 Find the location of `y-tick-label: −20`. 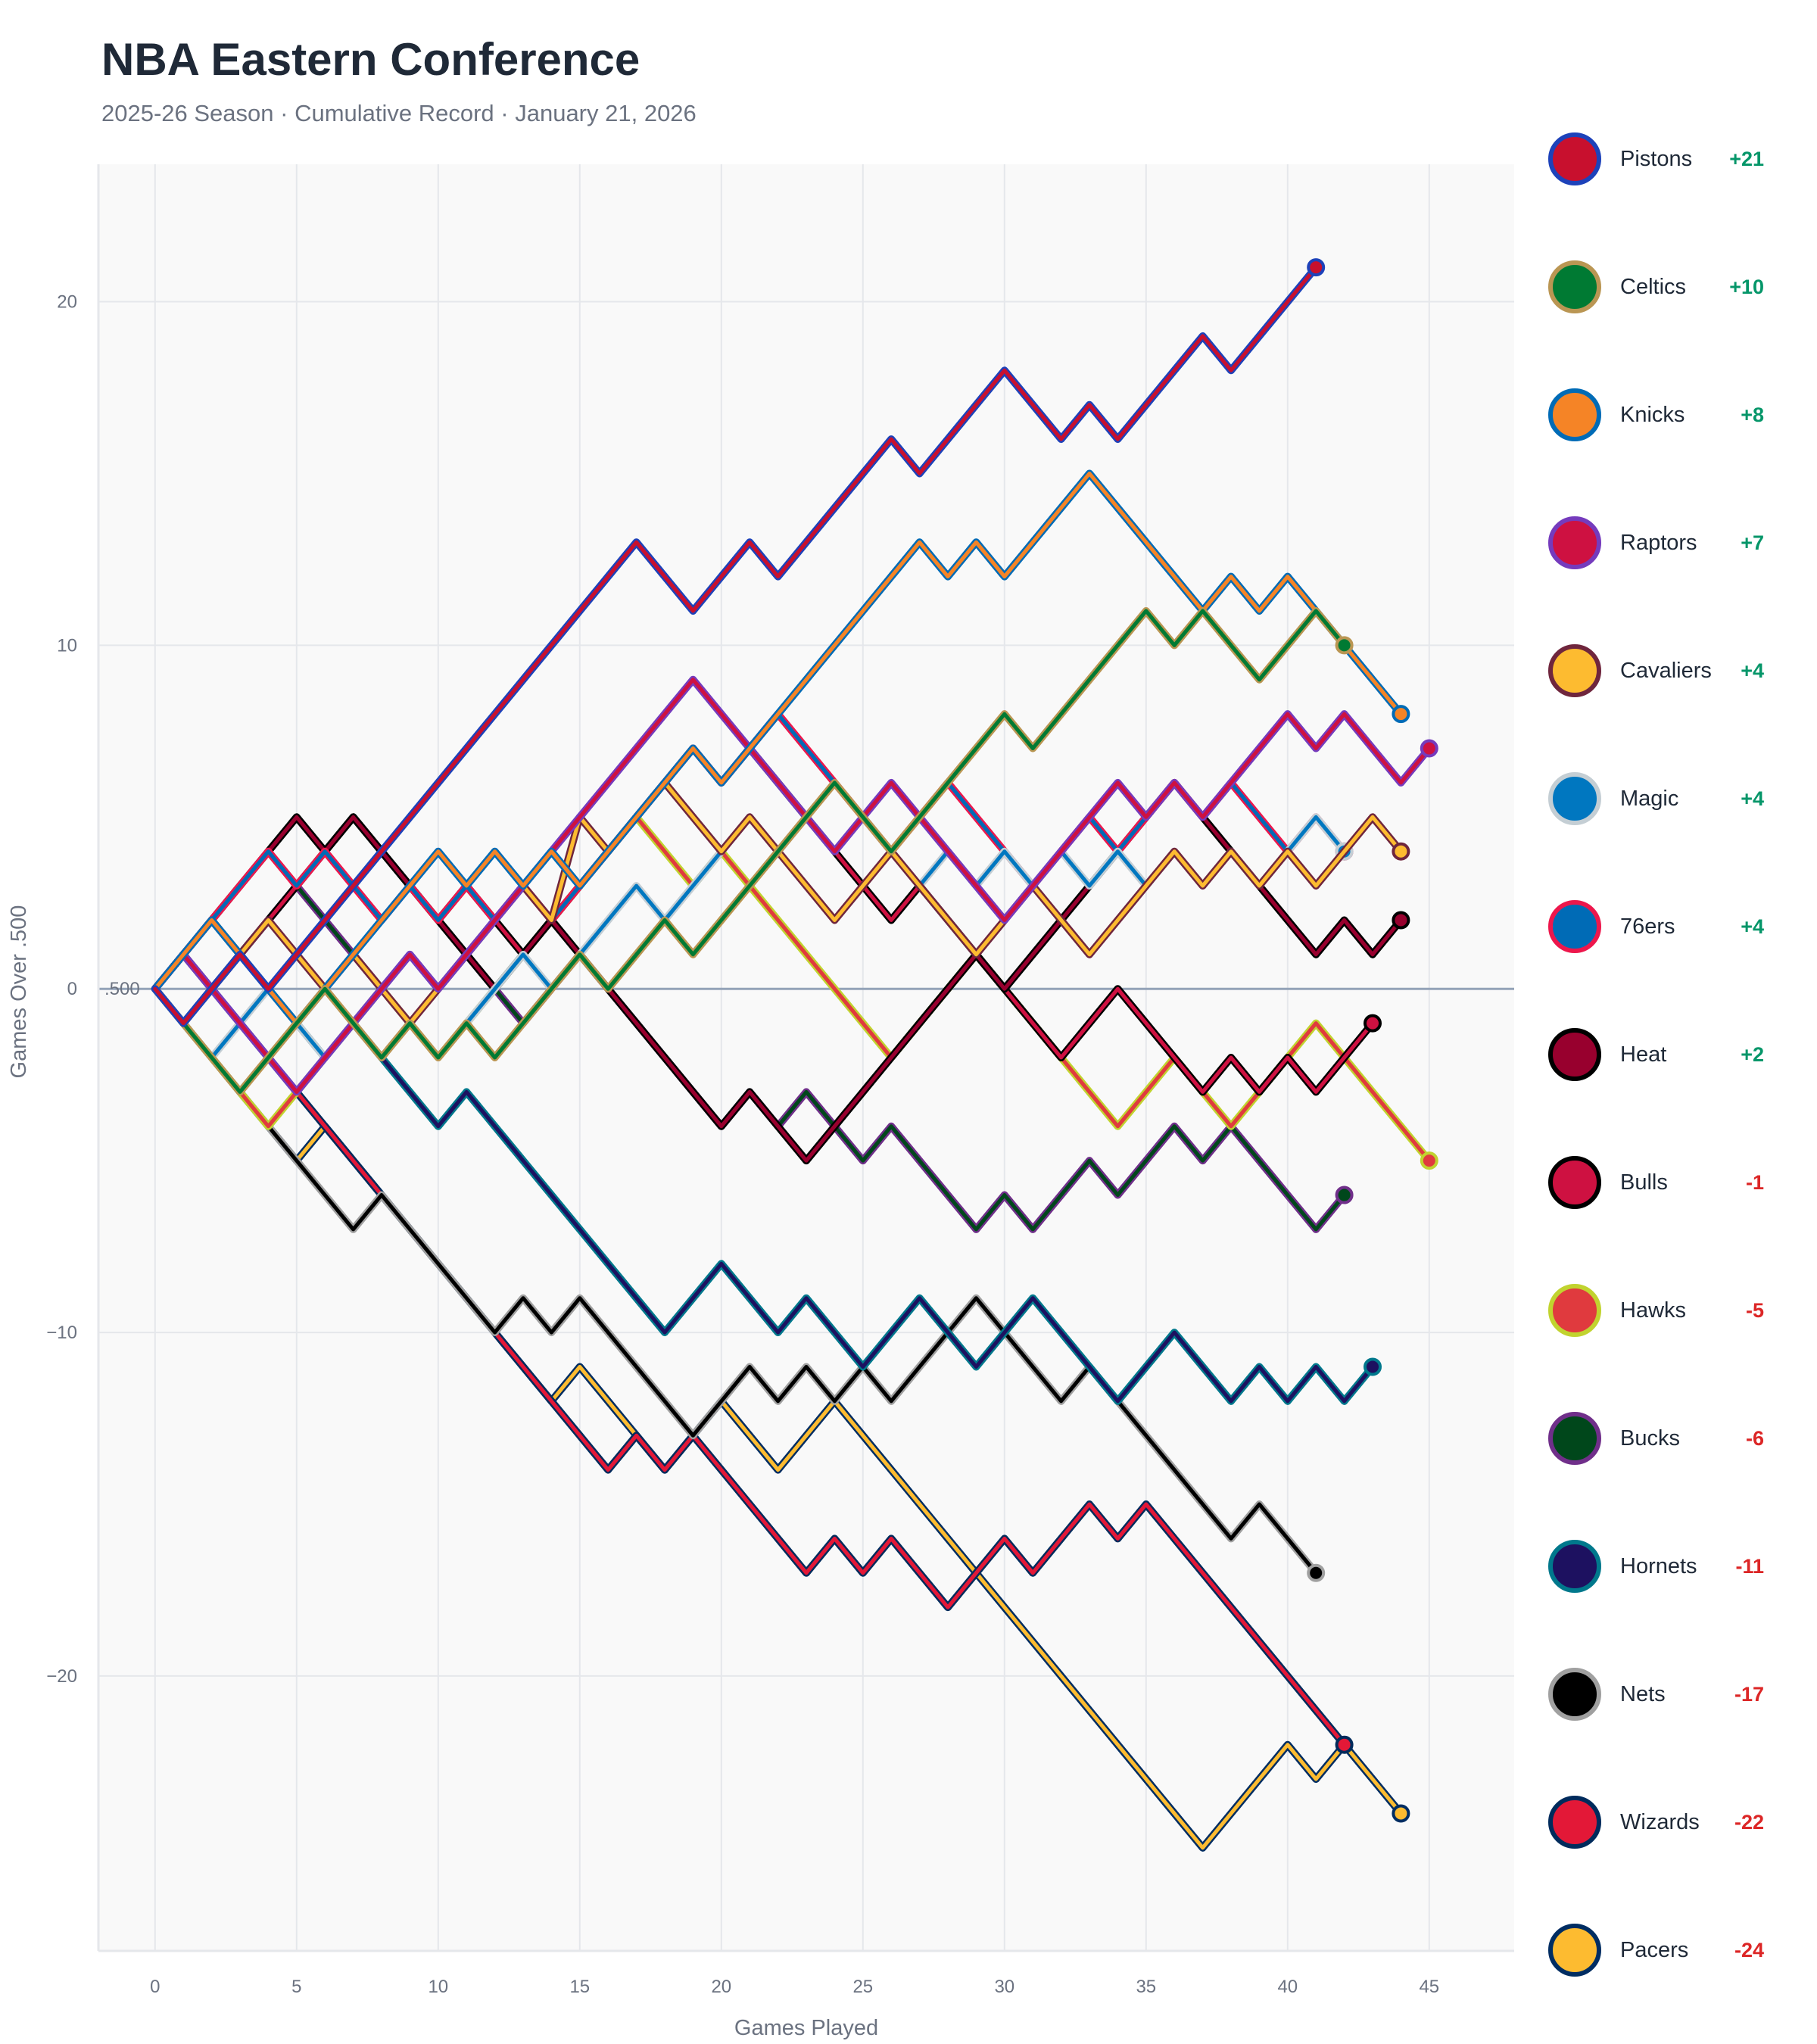

y-tick-label: −20 is located at coordinates (61, 1677).